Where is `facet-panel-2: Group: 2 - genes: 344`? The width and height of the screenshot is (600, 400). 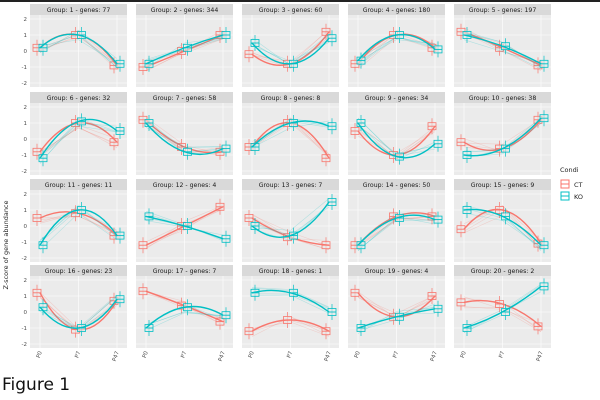
facet-panel-2: Group: 2 - genes: 344 is located at coordinates (184, 45).